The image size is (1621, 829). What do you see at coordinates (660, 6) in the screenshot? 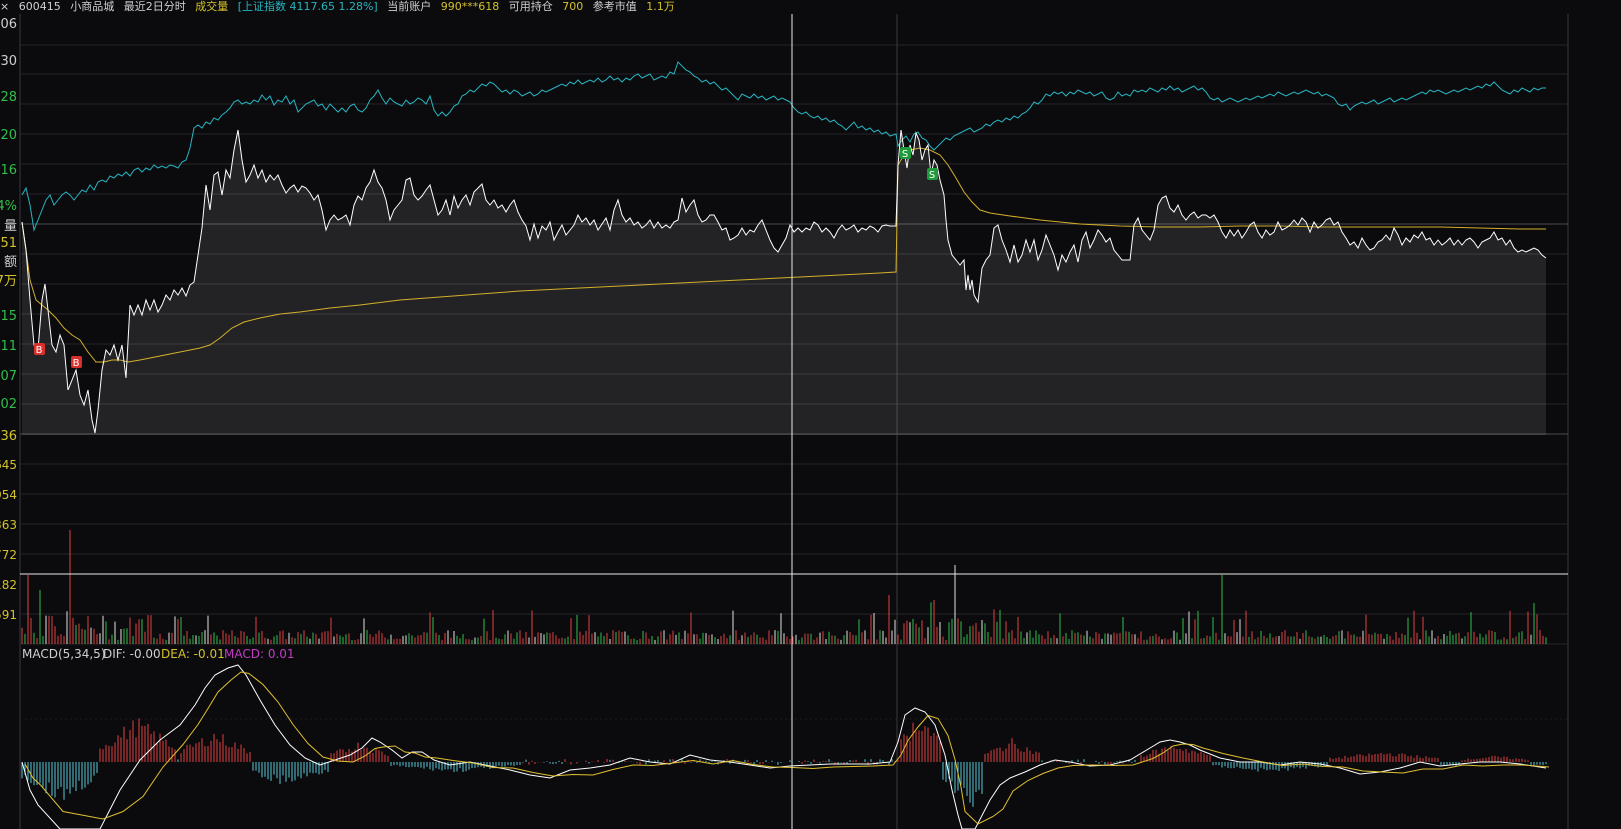
I see `ref-value: 1.1万` at bounding box center [660, 6].